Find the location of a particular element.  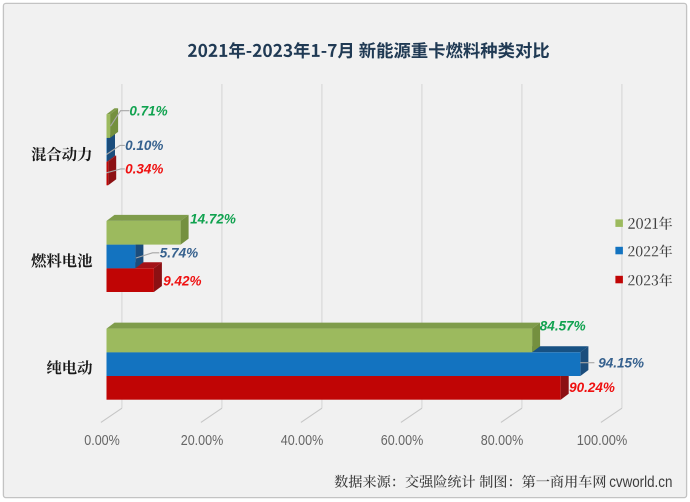

svg-text: 0.00% is located at coordinates (102, 440).